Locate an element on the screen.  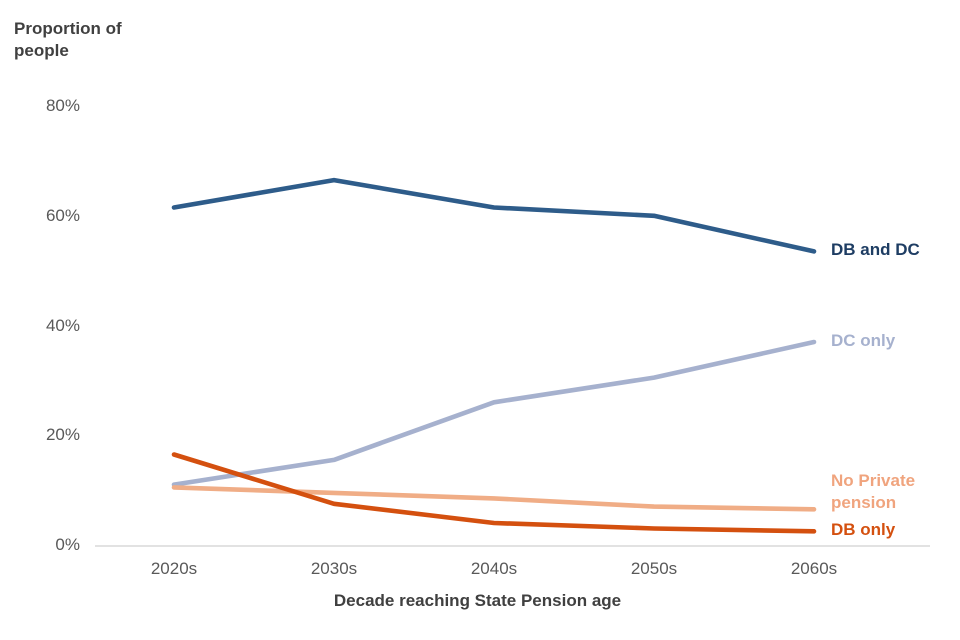
chart-title: Proportion of people is located at coordinates (68, 40).